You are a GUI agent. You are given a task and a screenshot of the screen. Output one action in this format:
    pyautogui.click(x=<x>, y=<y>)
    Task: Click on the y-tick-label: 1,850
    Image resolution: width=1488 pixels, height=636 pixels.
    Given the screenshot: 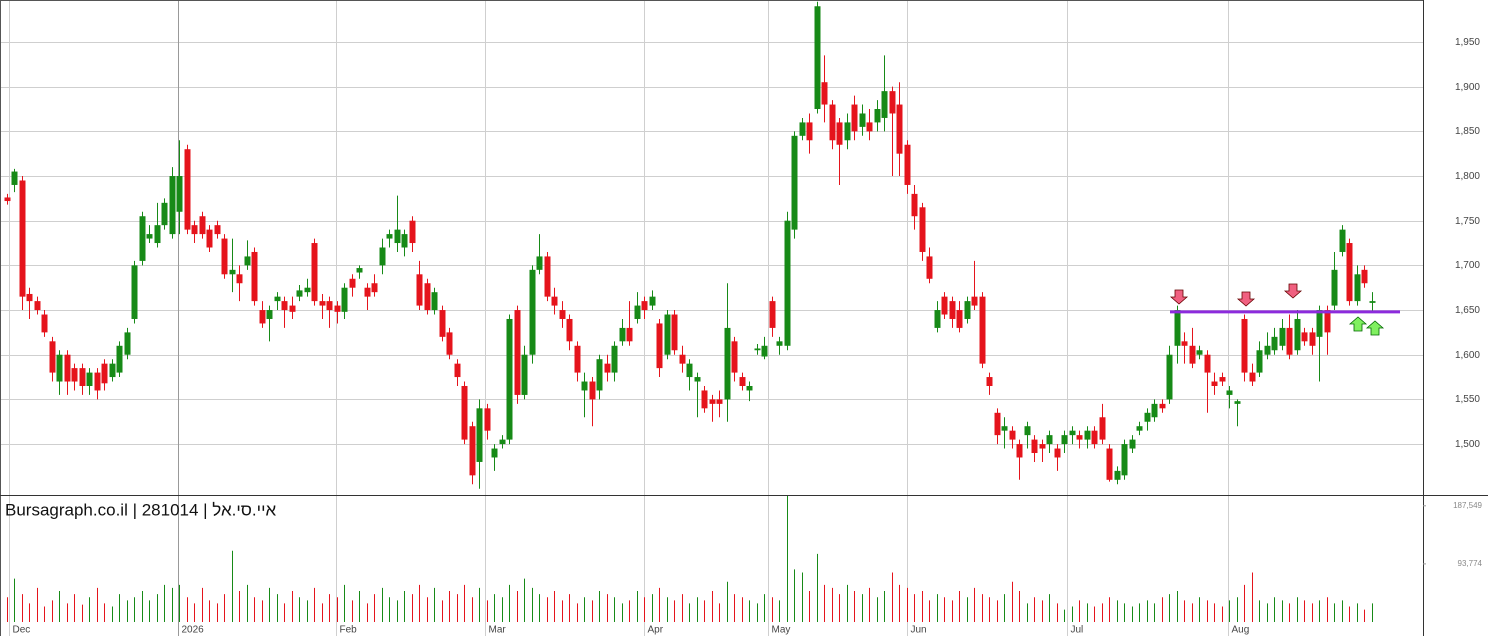 What is the action you would take?
    pyautogui.click(x=1467, y=131)
    